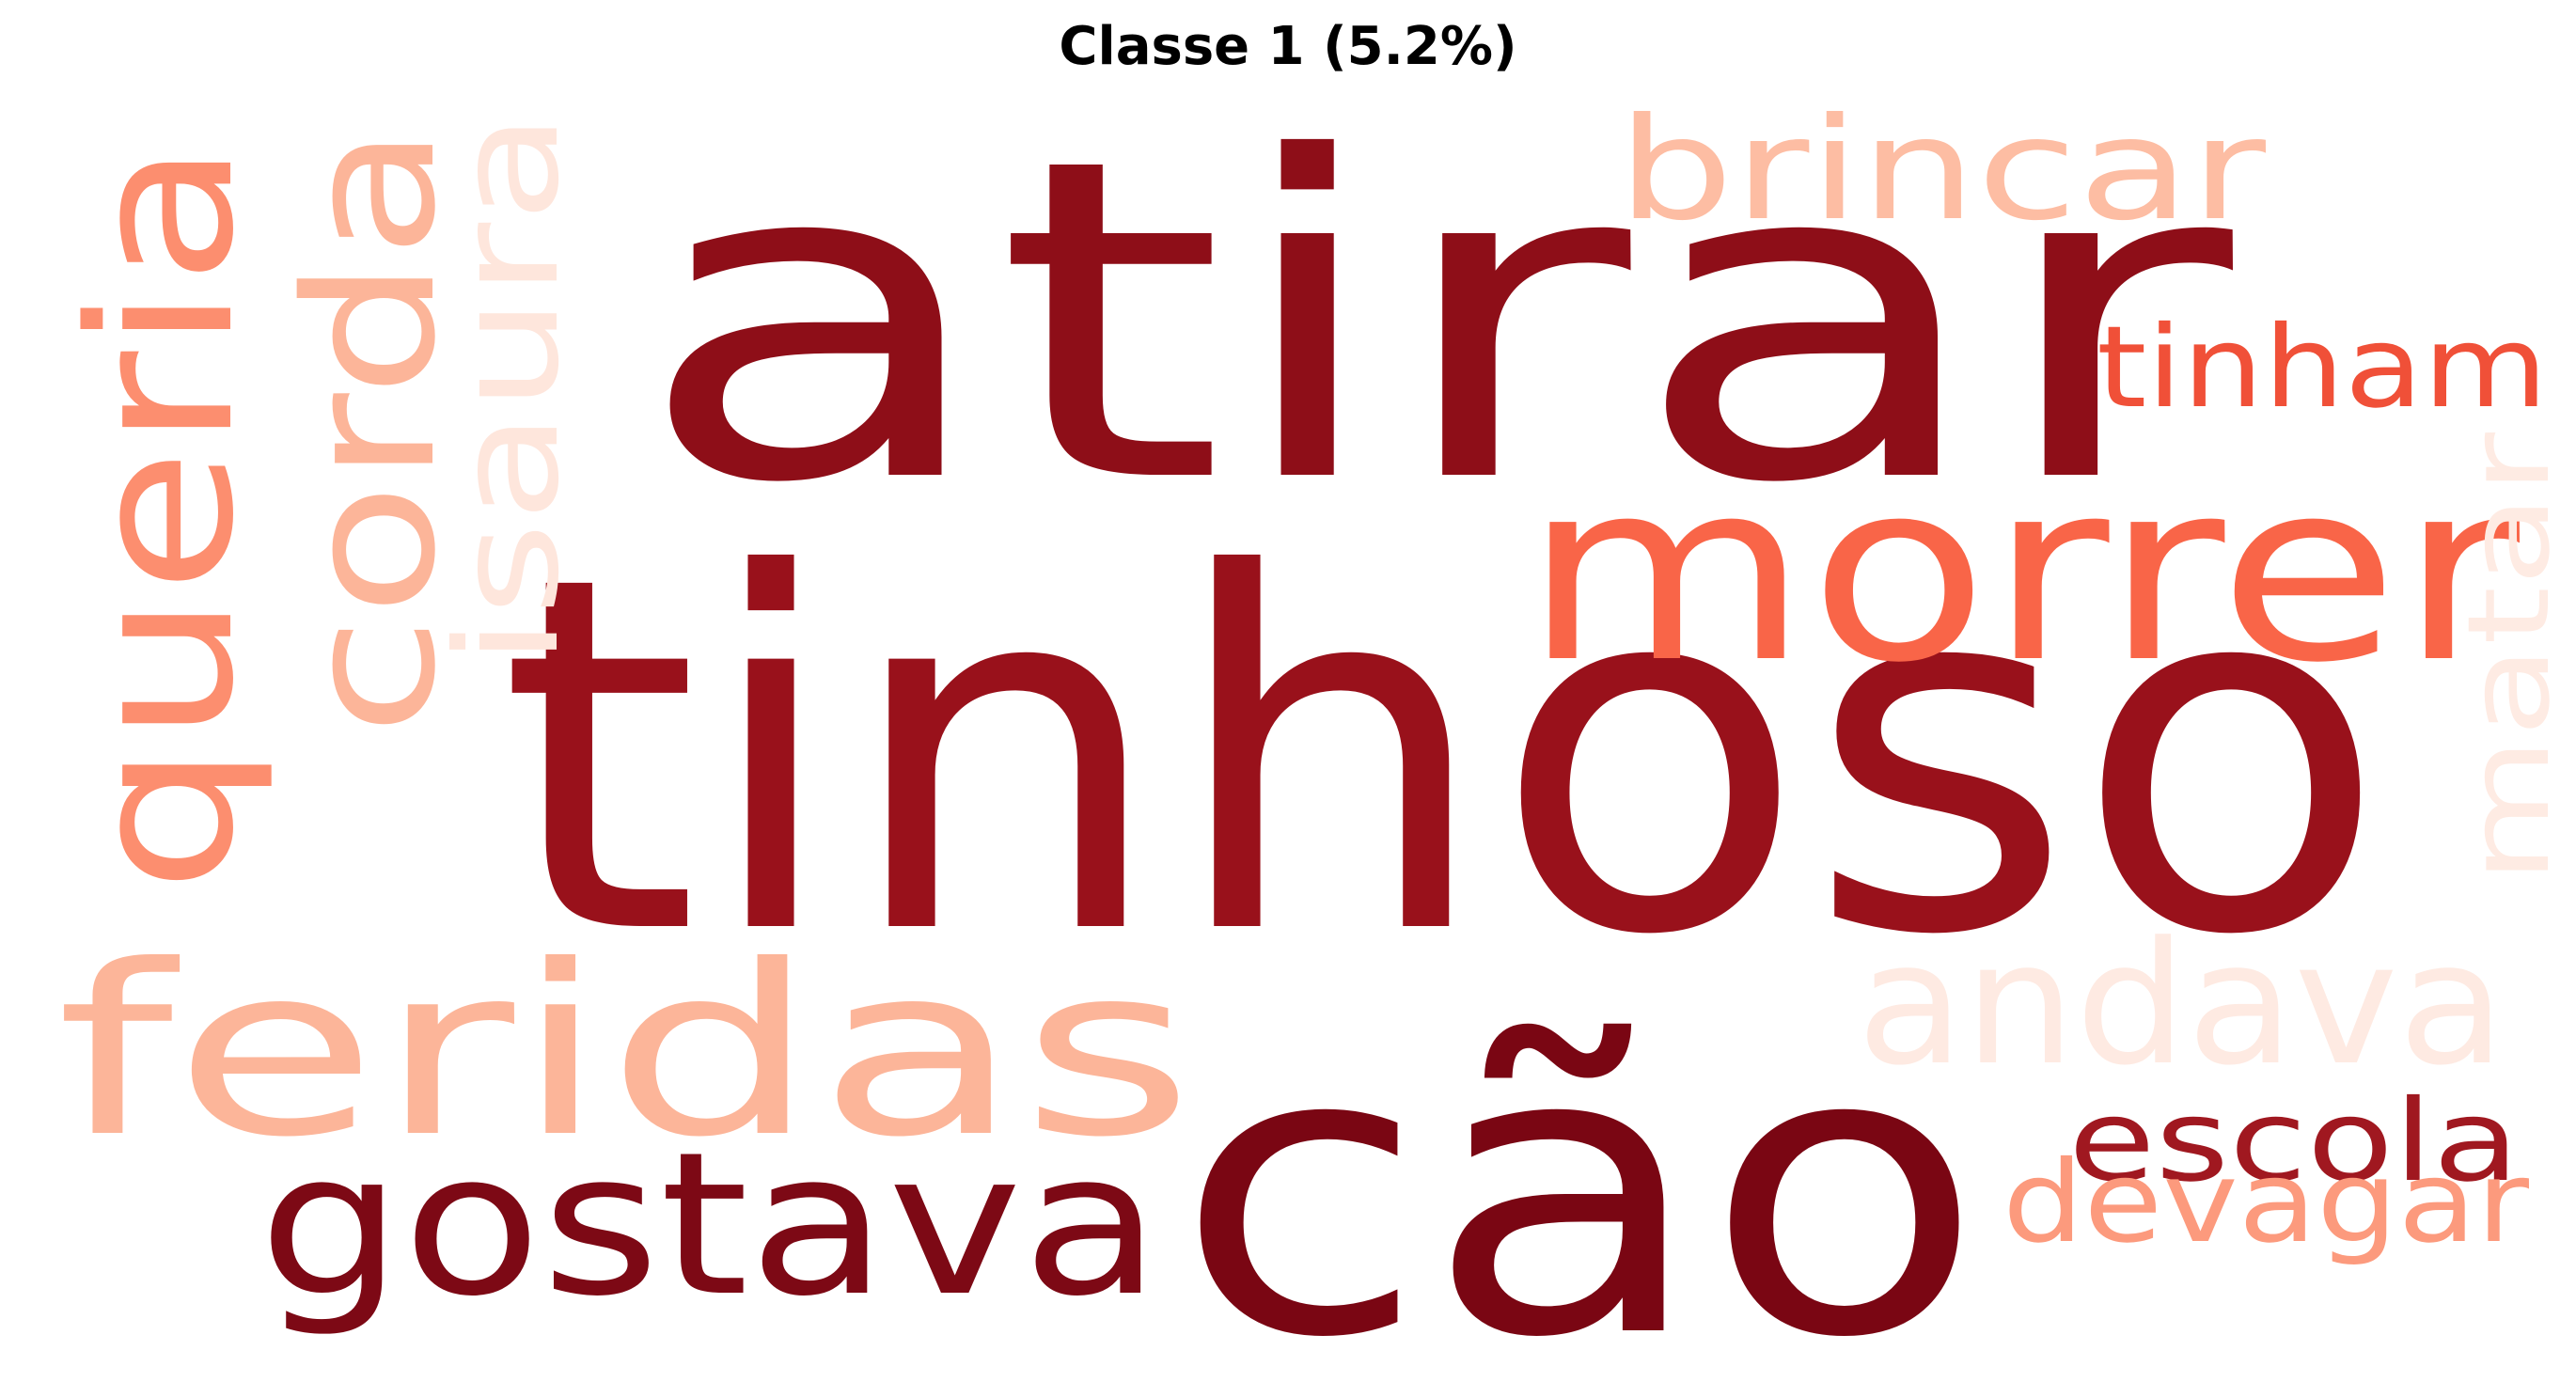  What do you see at coordinates (2294, 1141) in the screenshot?
I see `word-escola: escola` at bounding box center [2294, 1141].